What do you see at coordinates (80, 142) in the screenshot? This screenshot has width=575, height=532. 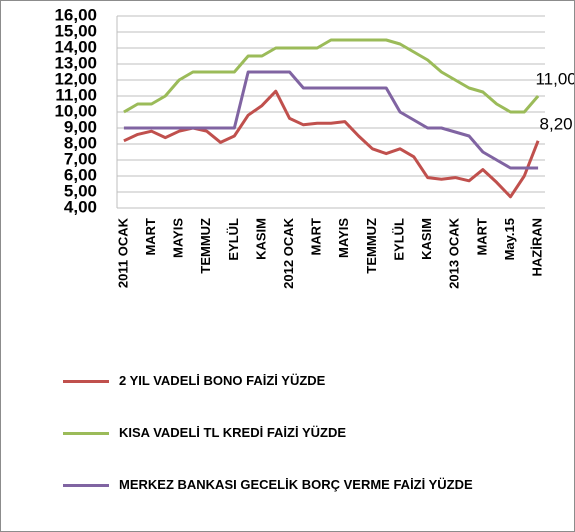 I see `y-tick-label: 8,00` at bounding box center [80, 142].